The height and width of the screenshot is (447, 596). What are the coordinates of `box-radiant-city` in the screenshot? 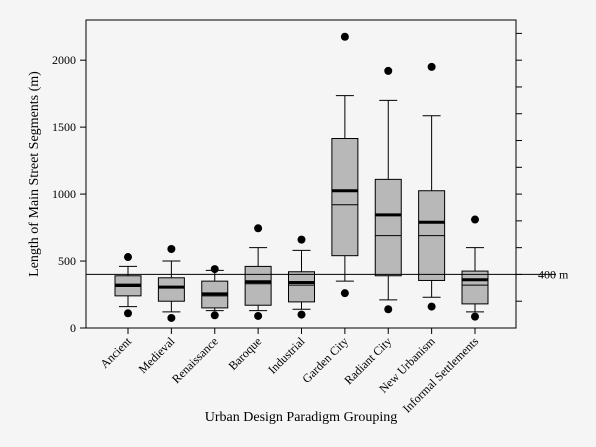 It's located at (388, 190).